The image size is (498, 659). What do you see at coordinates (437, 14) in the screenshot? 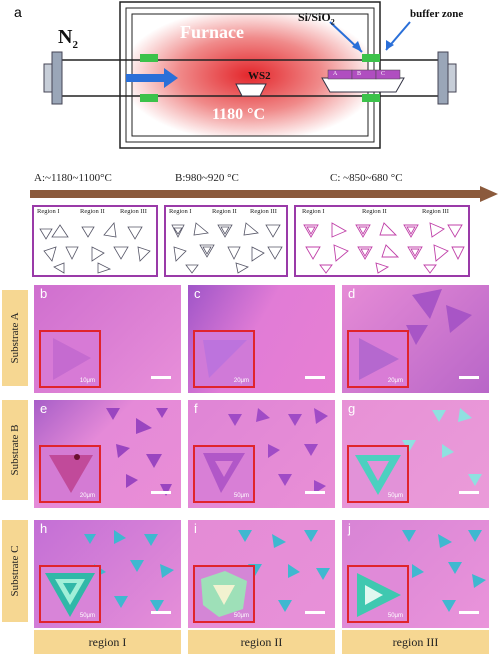
I see `buffer-zone-label: buffer zone` at bounding box center [437, 14].